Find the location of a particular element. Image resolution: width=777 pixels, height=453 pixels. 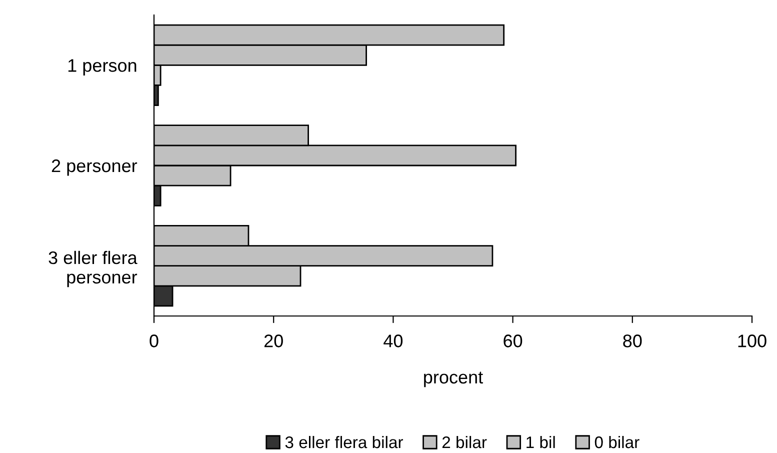

x-axis-title: procent is located at coordinates (453, 380).